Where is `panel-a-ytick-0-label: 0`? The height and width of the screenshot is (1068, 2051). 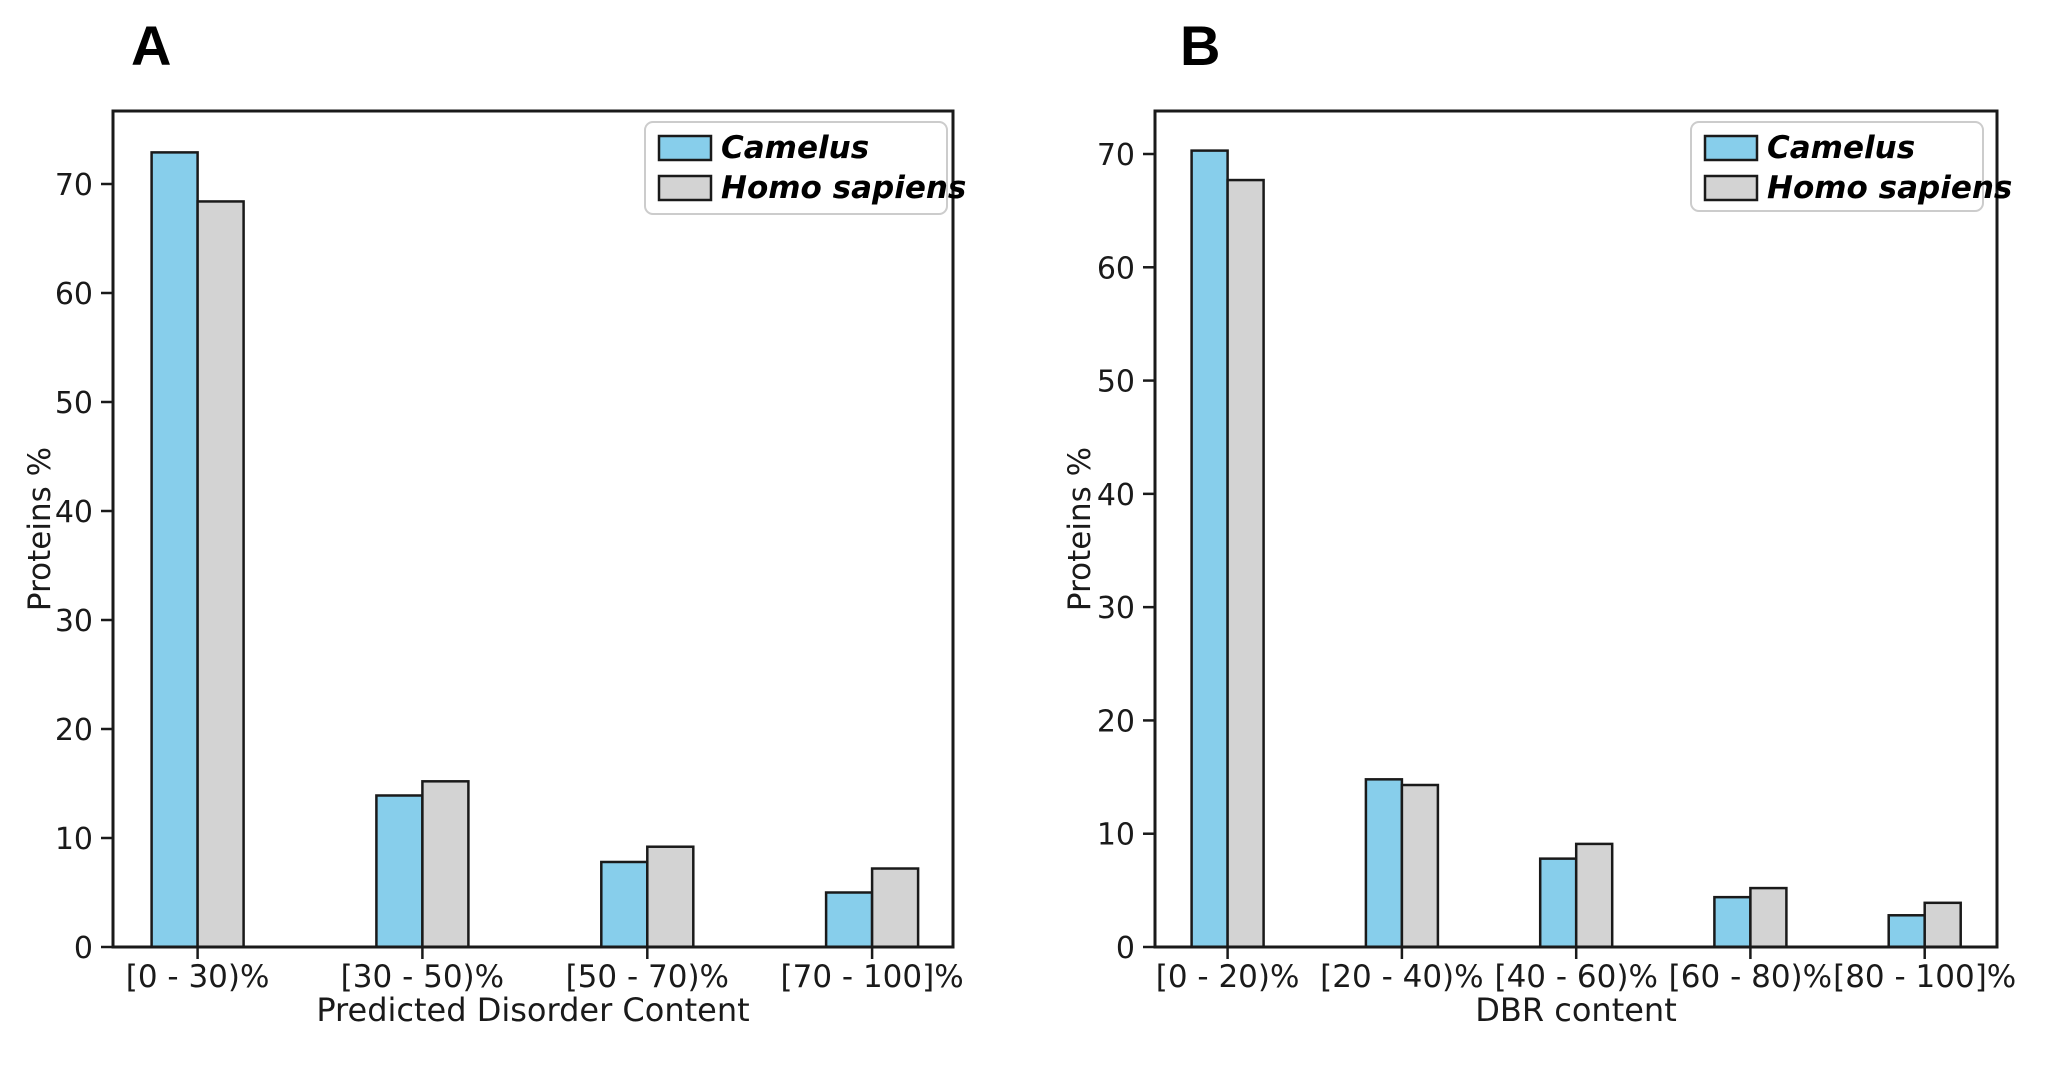
panel-a-ytick-0-label: 0 is located at coordinates (83, 948).